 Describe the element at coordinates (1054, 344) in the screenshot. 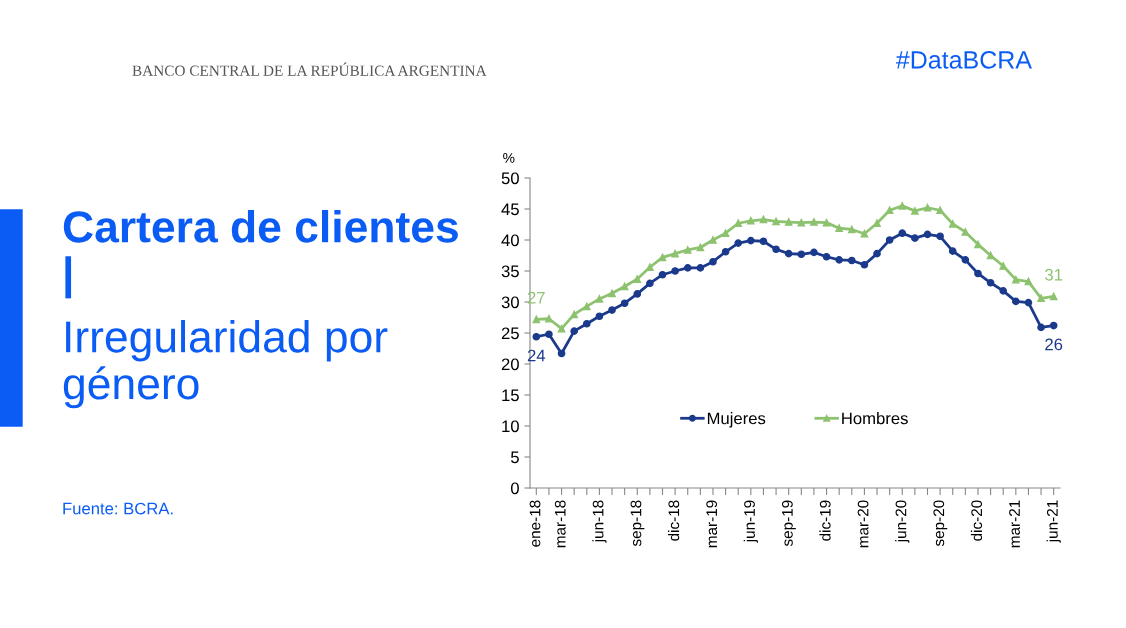

I see `data-label: 26` at that location.